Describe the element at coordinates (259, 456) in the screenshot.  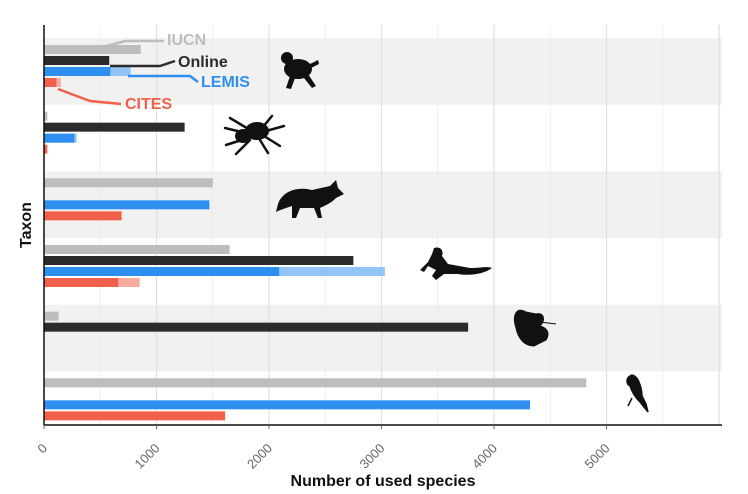
I see `x-tick-label: 2000` at that location.